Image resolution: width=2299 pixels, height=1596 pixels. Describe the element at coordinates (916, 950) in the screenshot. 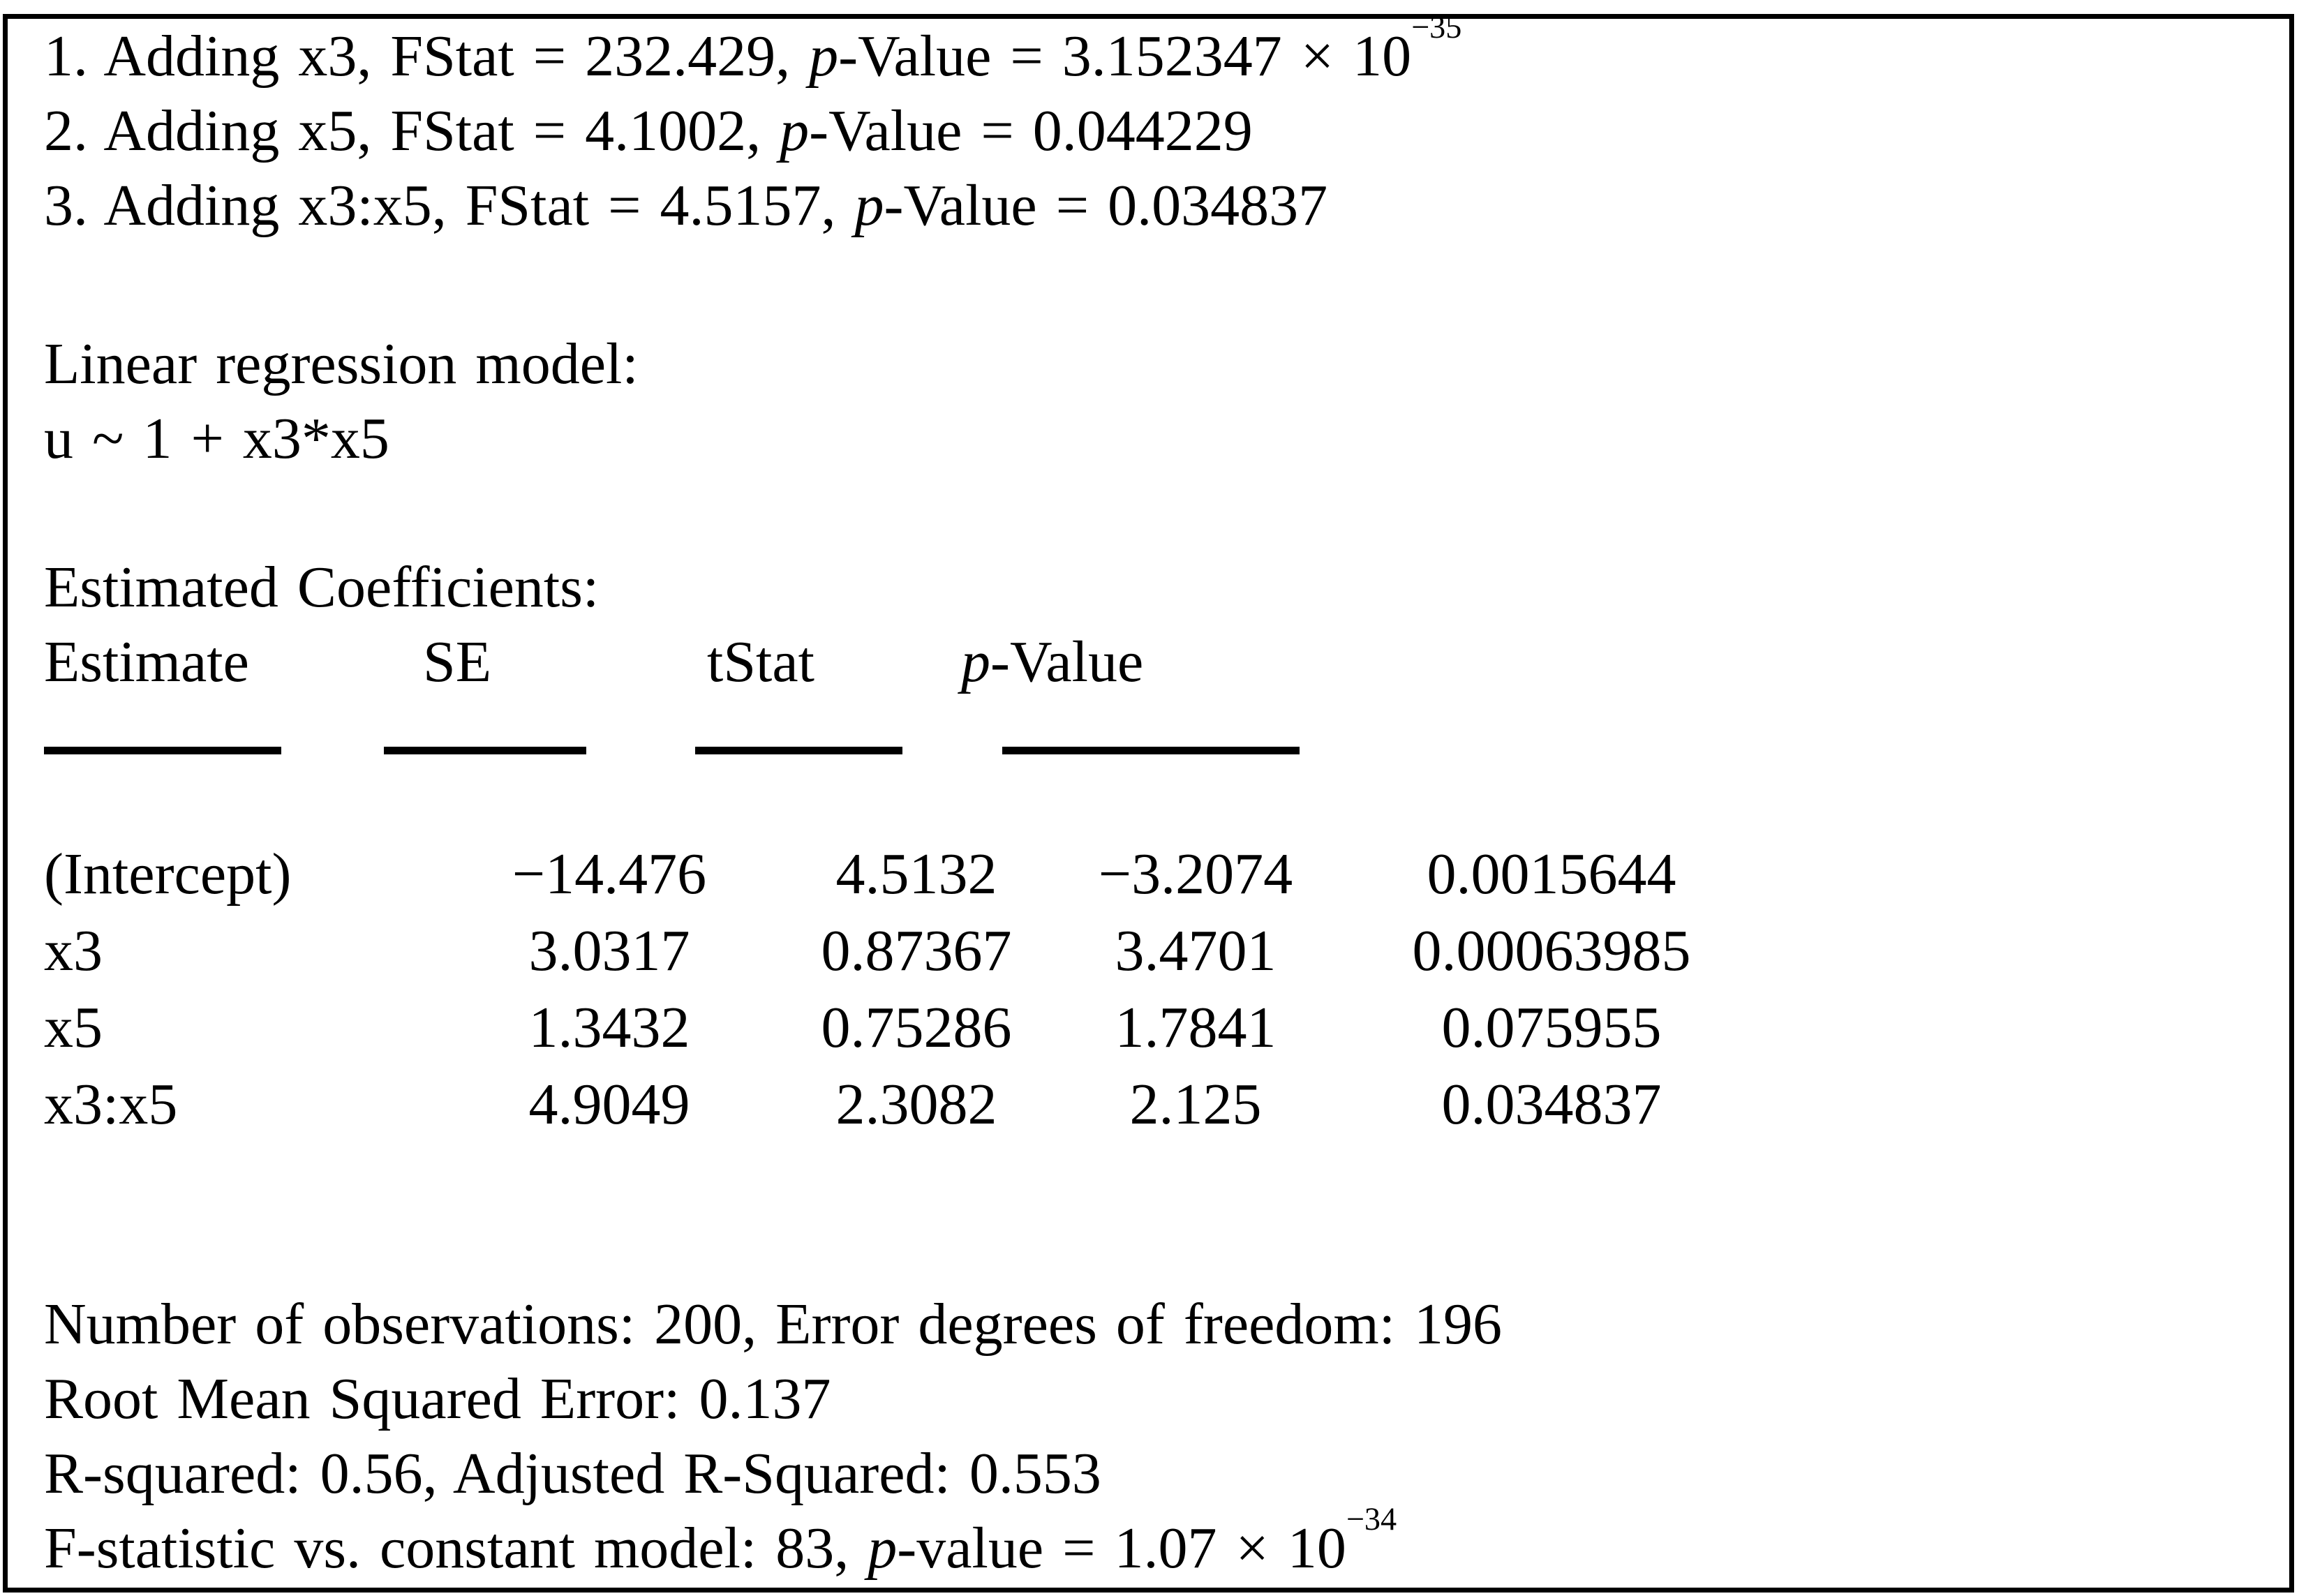

I see `se-value: 0.87367` at that location.